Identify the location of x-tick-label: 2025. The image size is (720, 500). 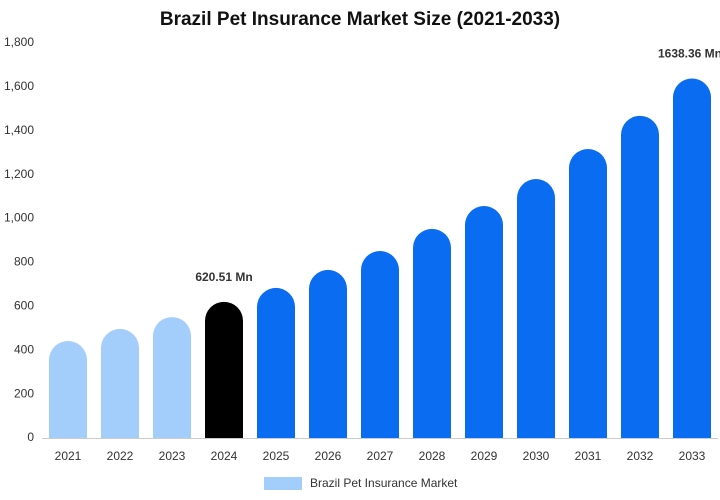
(276, 456).